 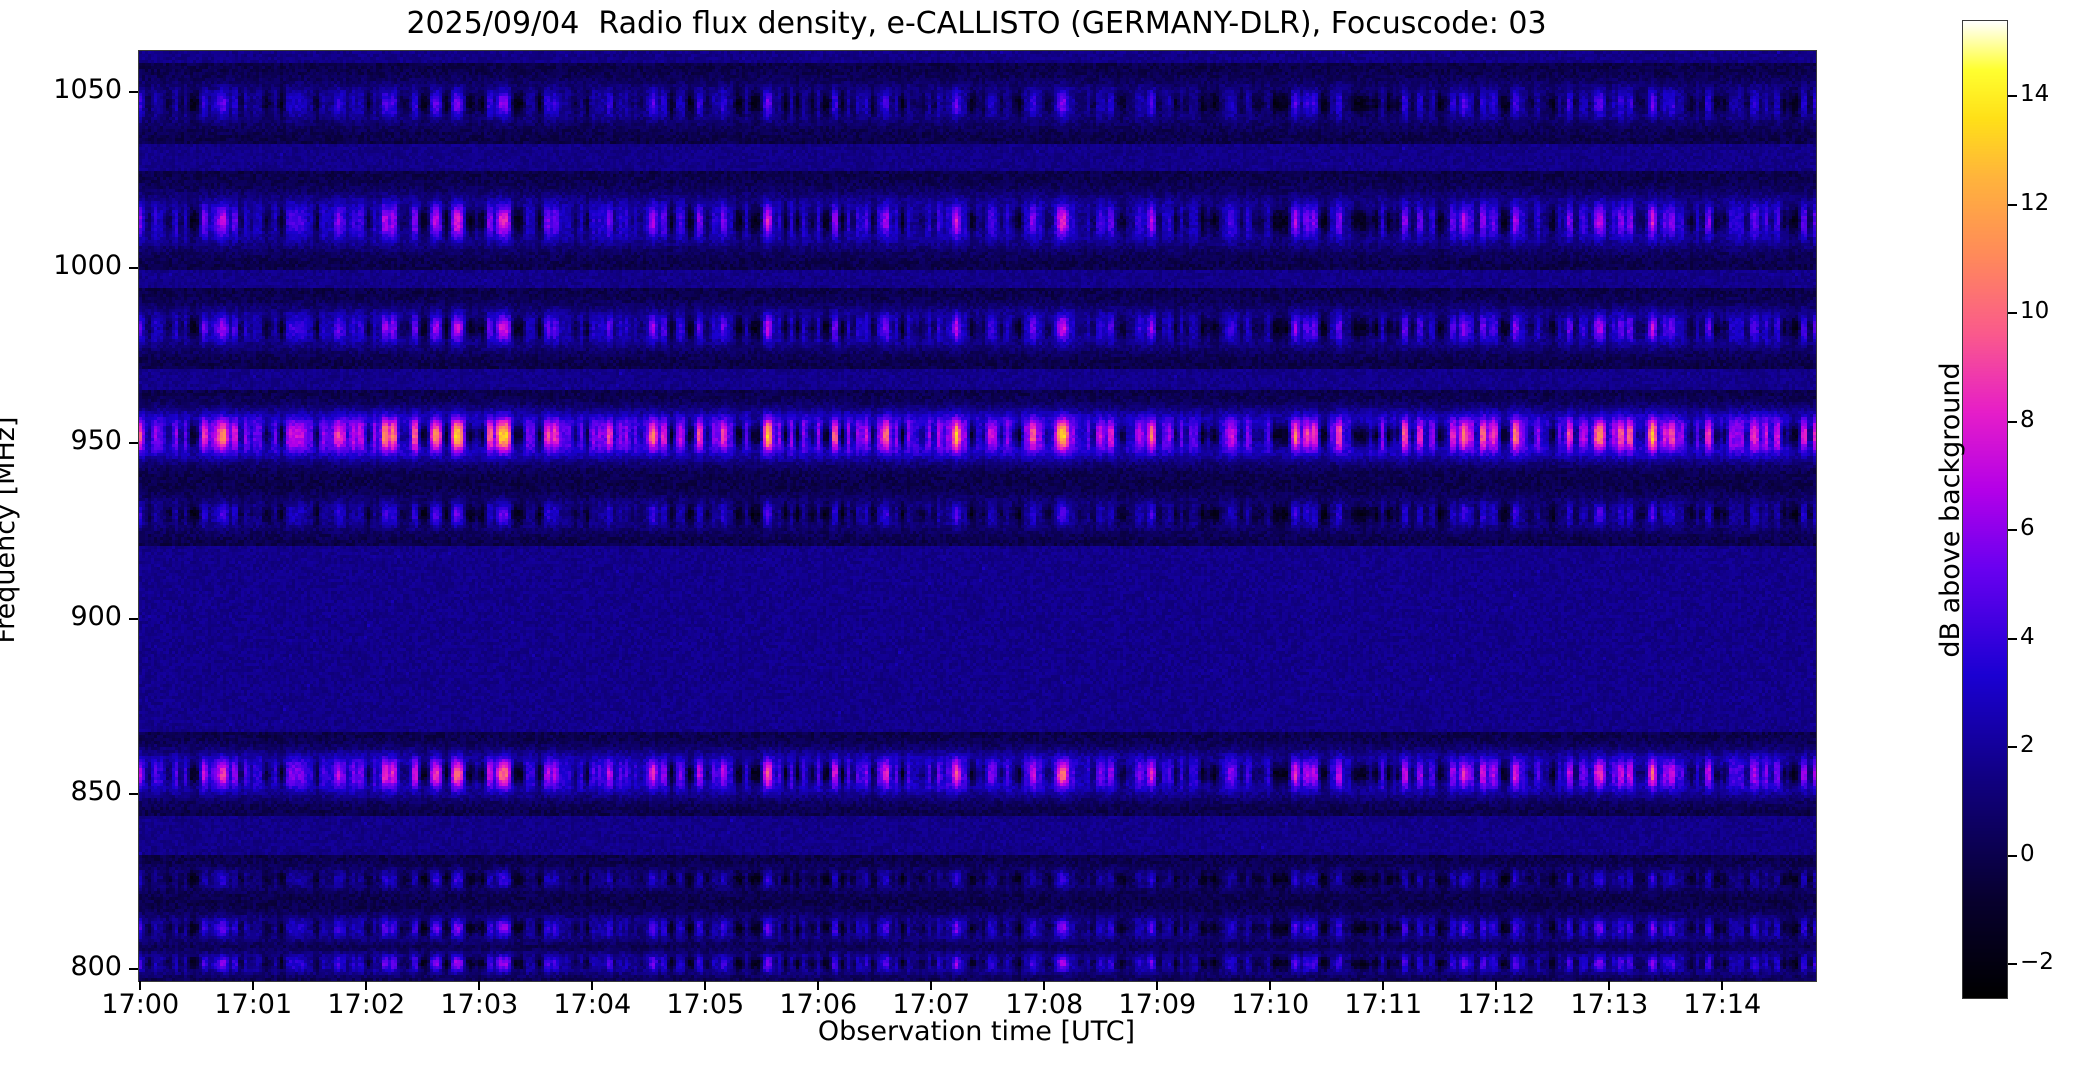 What do you see at coordinates (2035, 311) in the screenshot?
I see `colorbar-tick-label: 10` at bounding box center [2035, 311].